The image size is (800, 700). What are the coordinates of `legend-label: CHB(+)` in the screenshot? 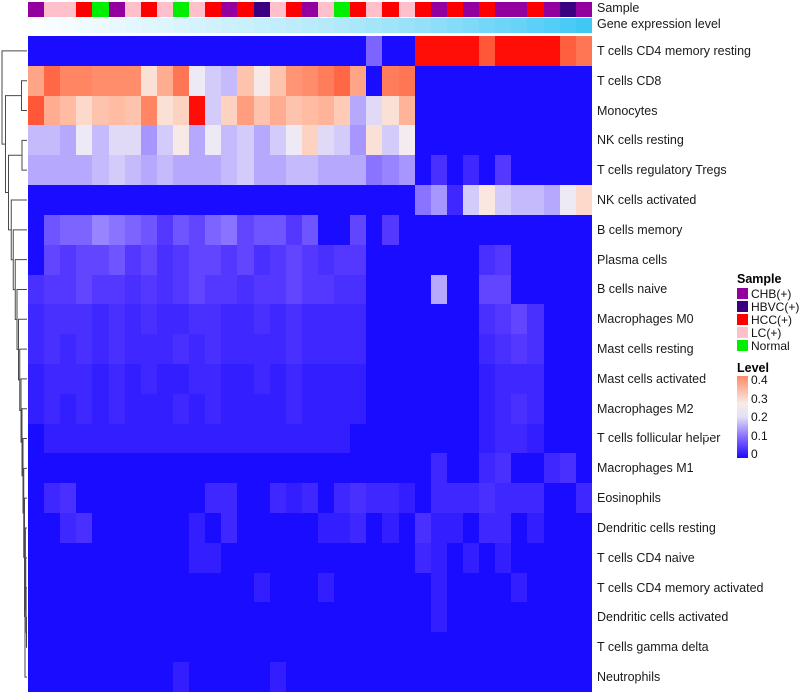 It's located at (771, 293).